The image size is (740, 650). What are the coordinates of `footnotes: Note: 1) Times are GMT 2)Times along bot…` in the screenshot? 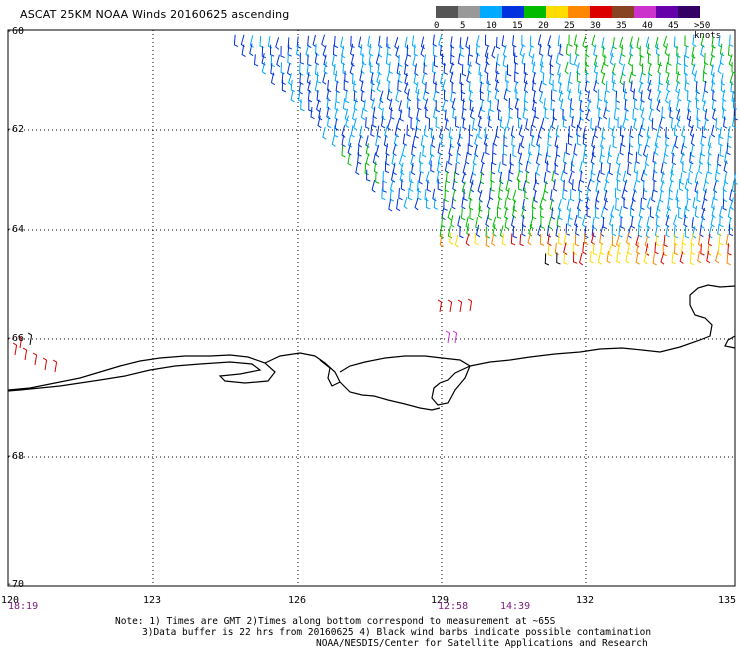 It's located at (383, 632).